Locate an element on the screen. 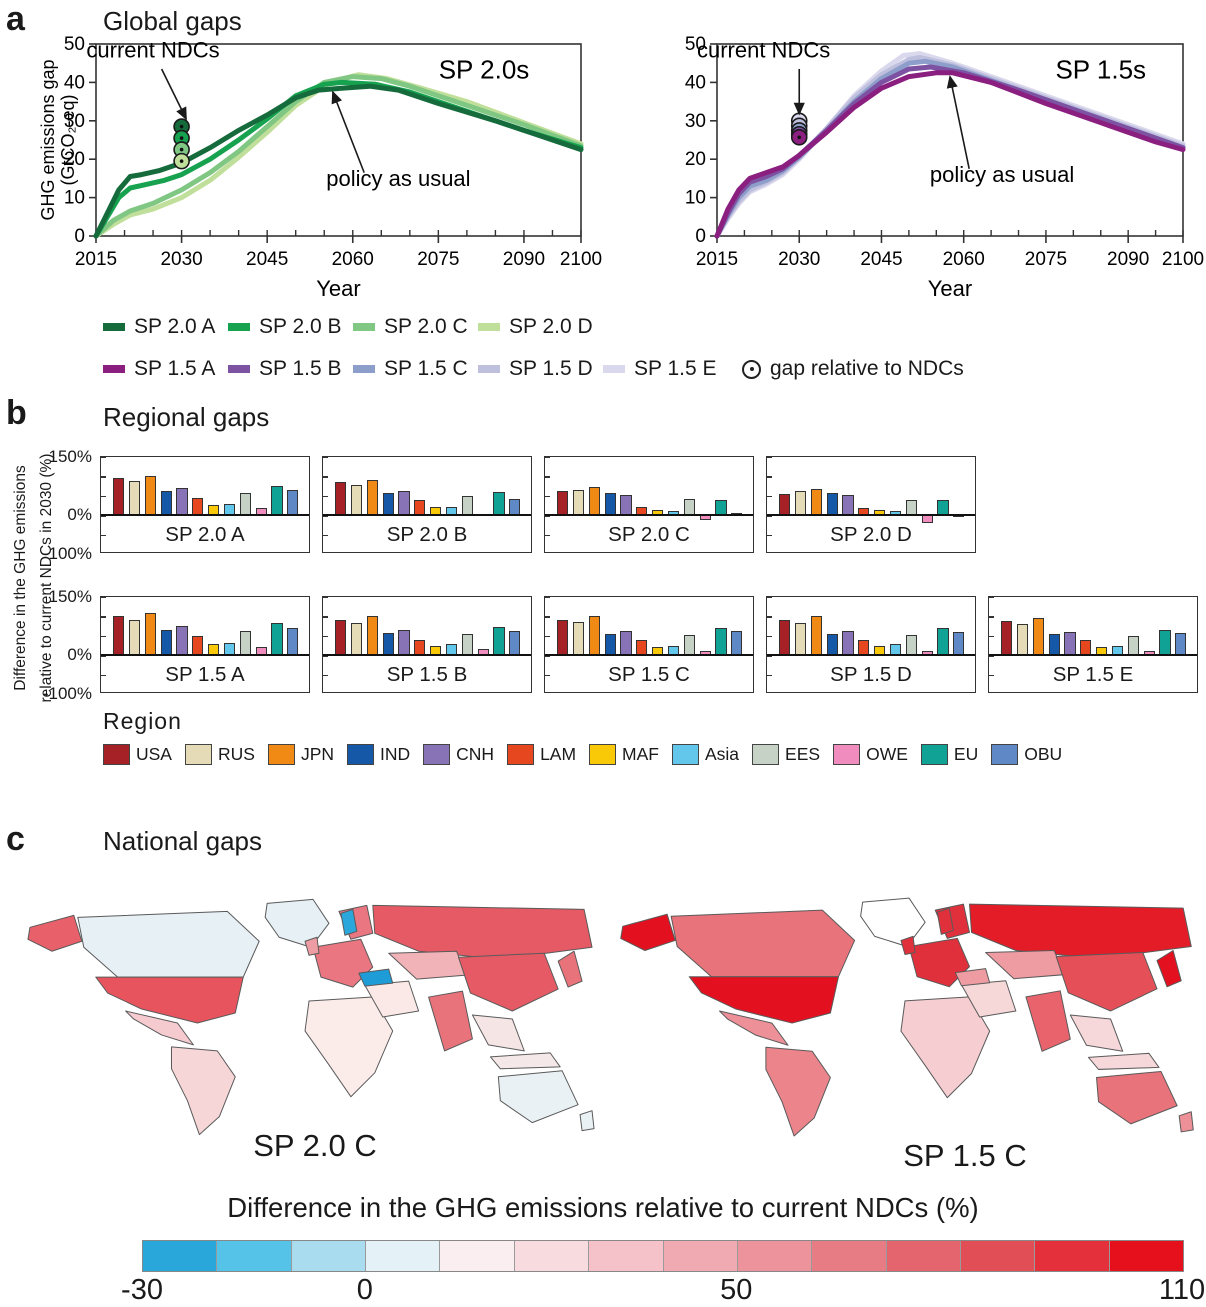 This screenshot has height=1307, width=1206. bar-chart-sp-2.0-c: SP 2.0 C is located at coordinates (649, 505).